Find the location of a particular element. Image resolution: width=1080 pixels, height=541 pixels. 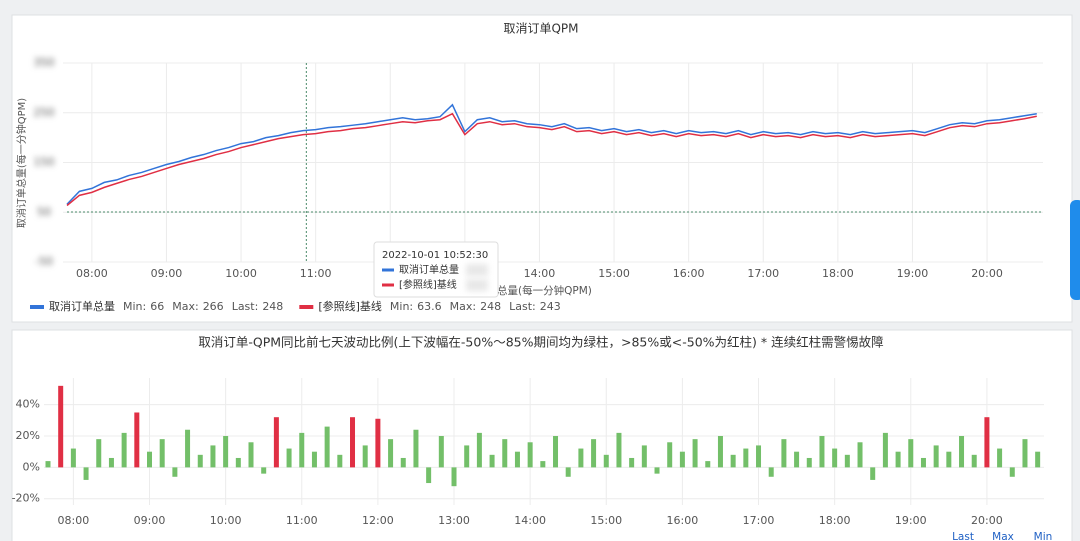

x-tick-label: 08:00 is located at coordinates (92, 273).